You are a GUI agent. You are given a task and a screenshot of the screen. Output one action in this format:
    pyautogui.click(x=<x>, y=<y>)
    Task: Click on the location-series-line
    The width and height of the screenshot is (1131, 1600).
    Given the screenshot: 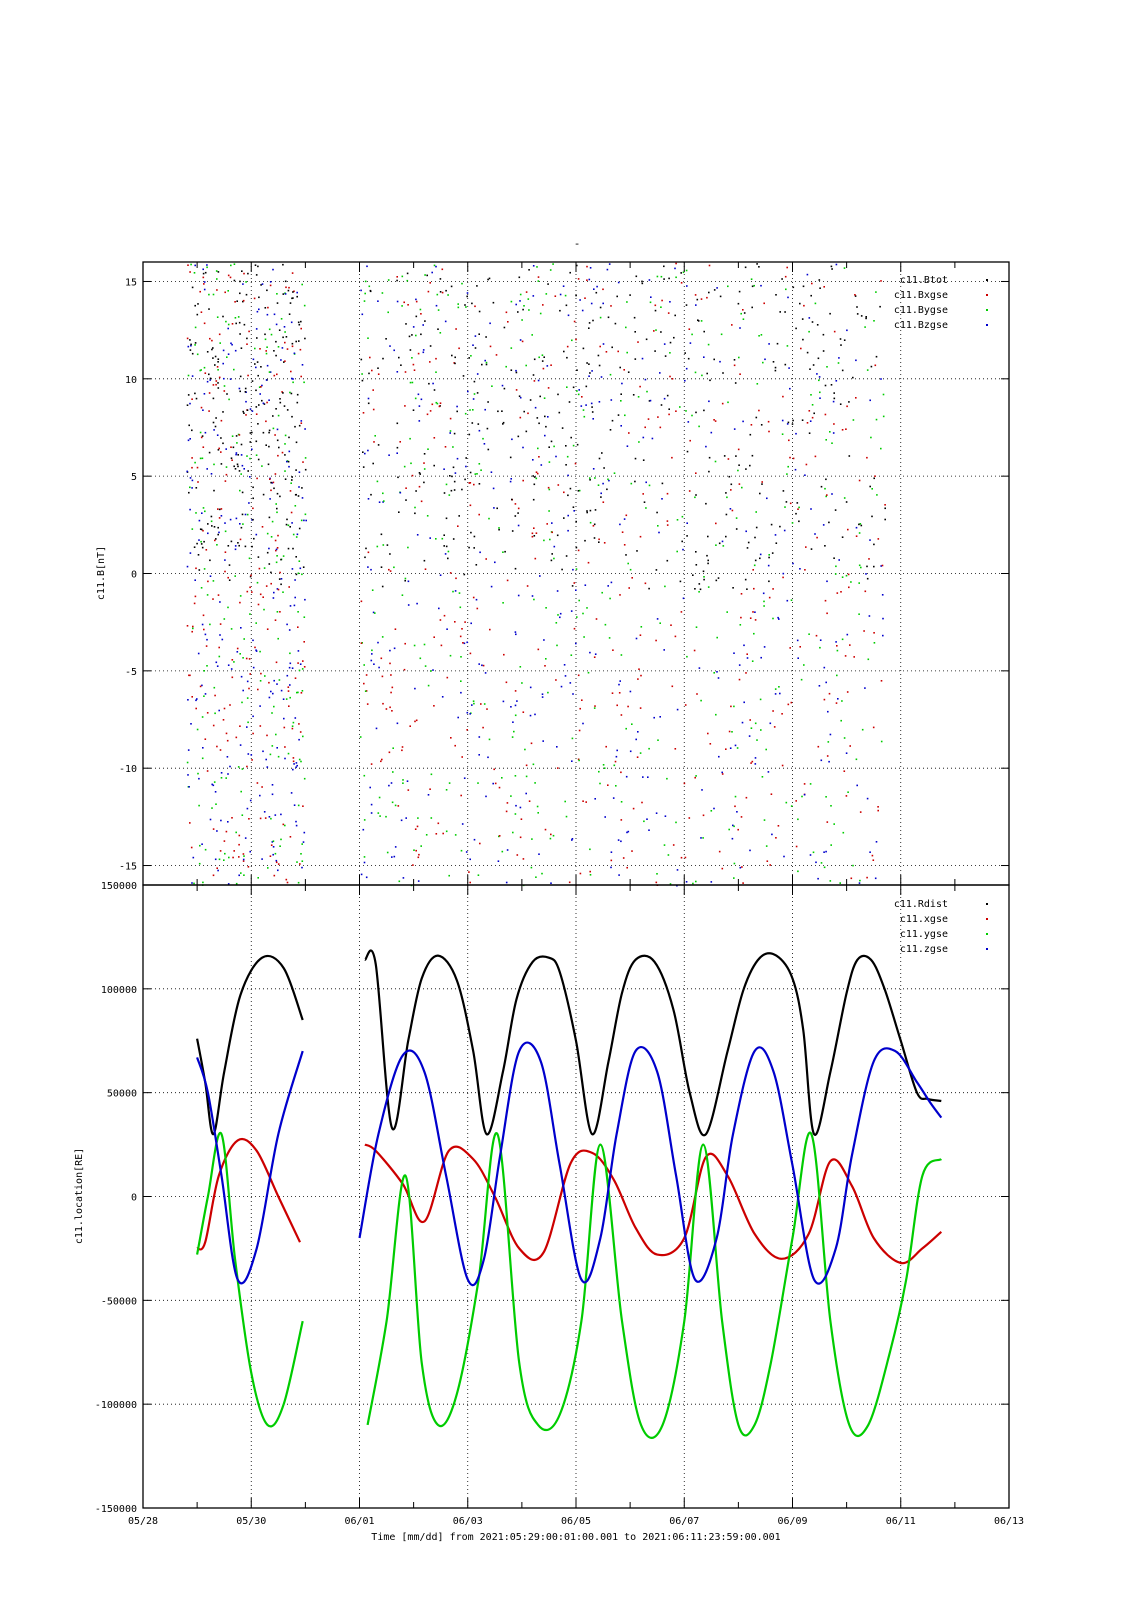 What is the action you would take?
    pyautogui.click(x=652, y=1043)
    